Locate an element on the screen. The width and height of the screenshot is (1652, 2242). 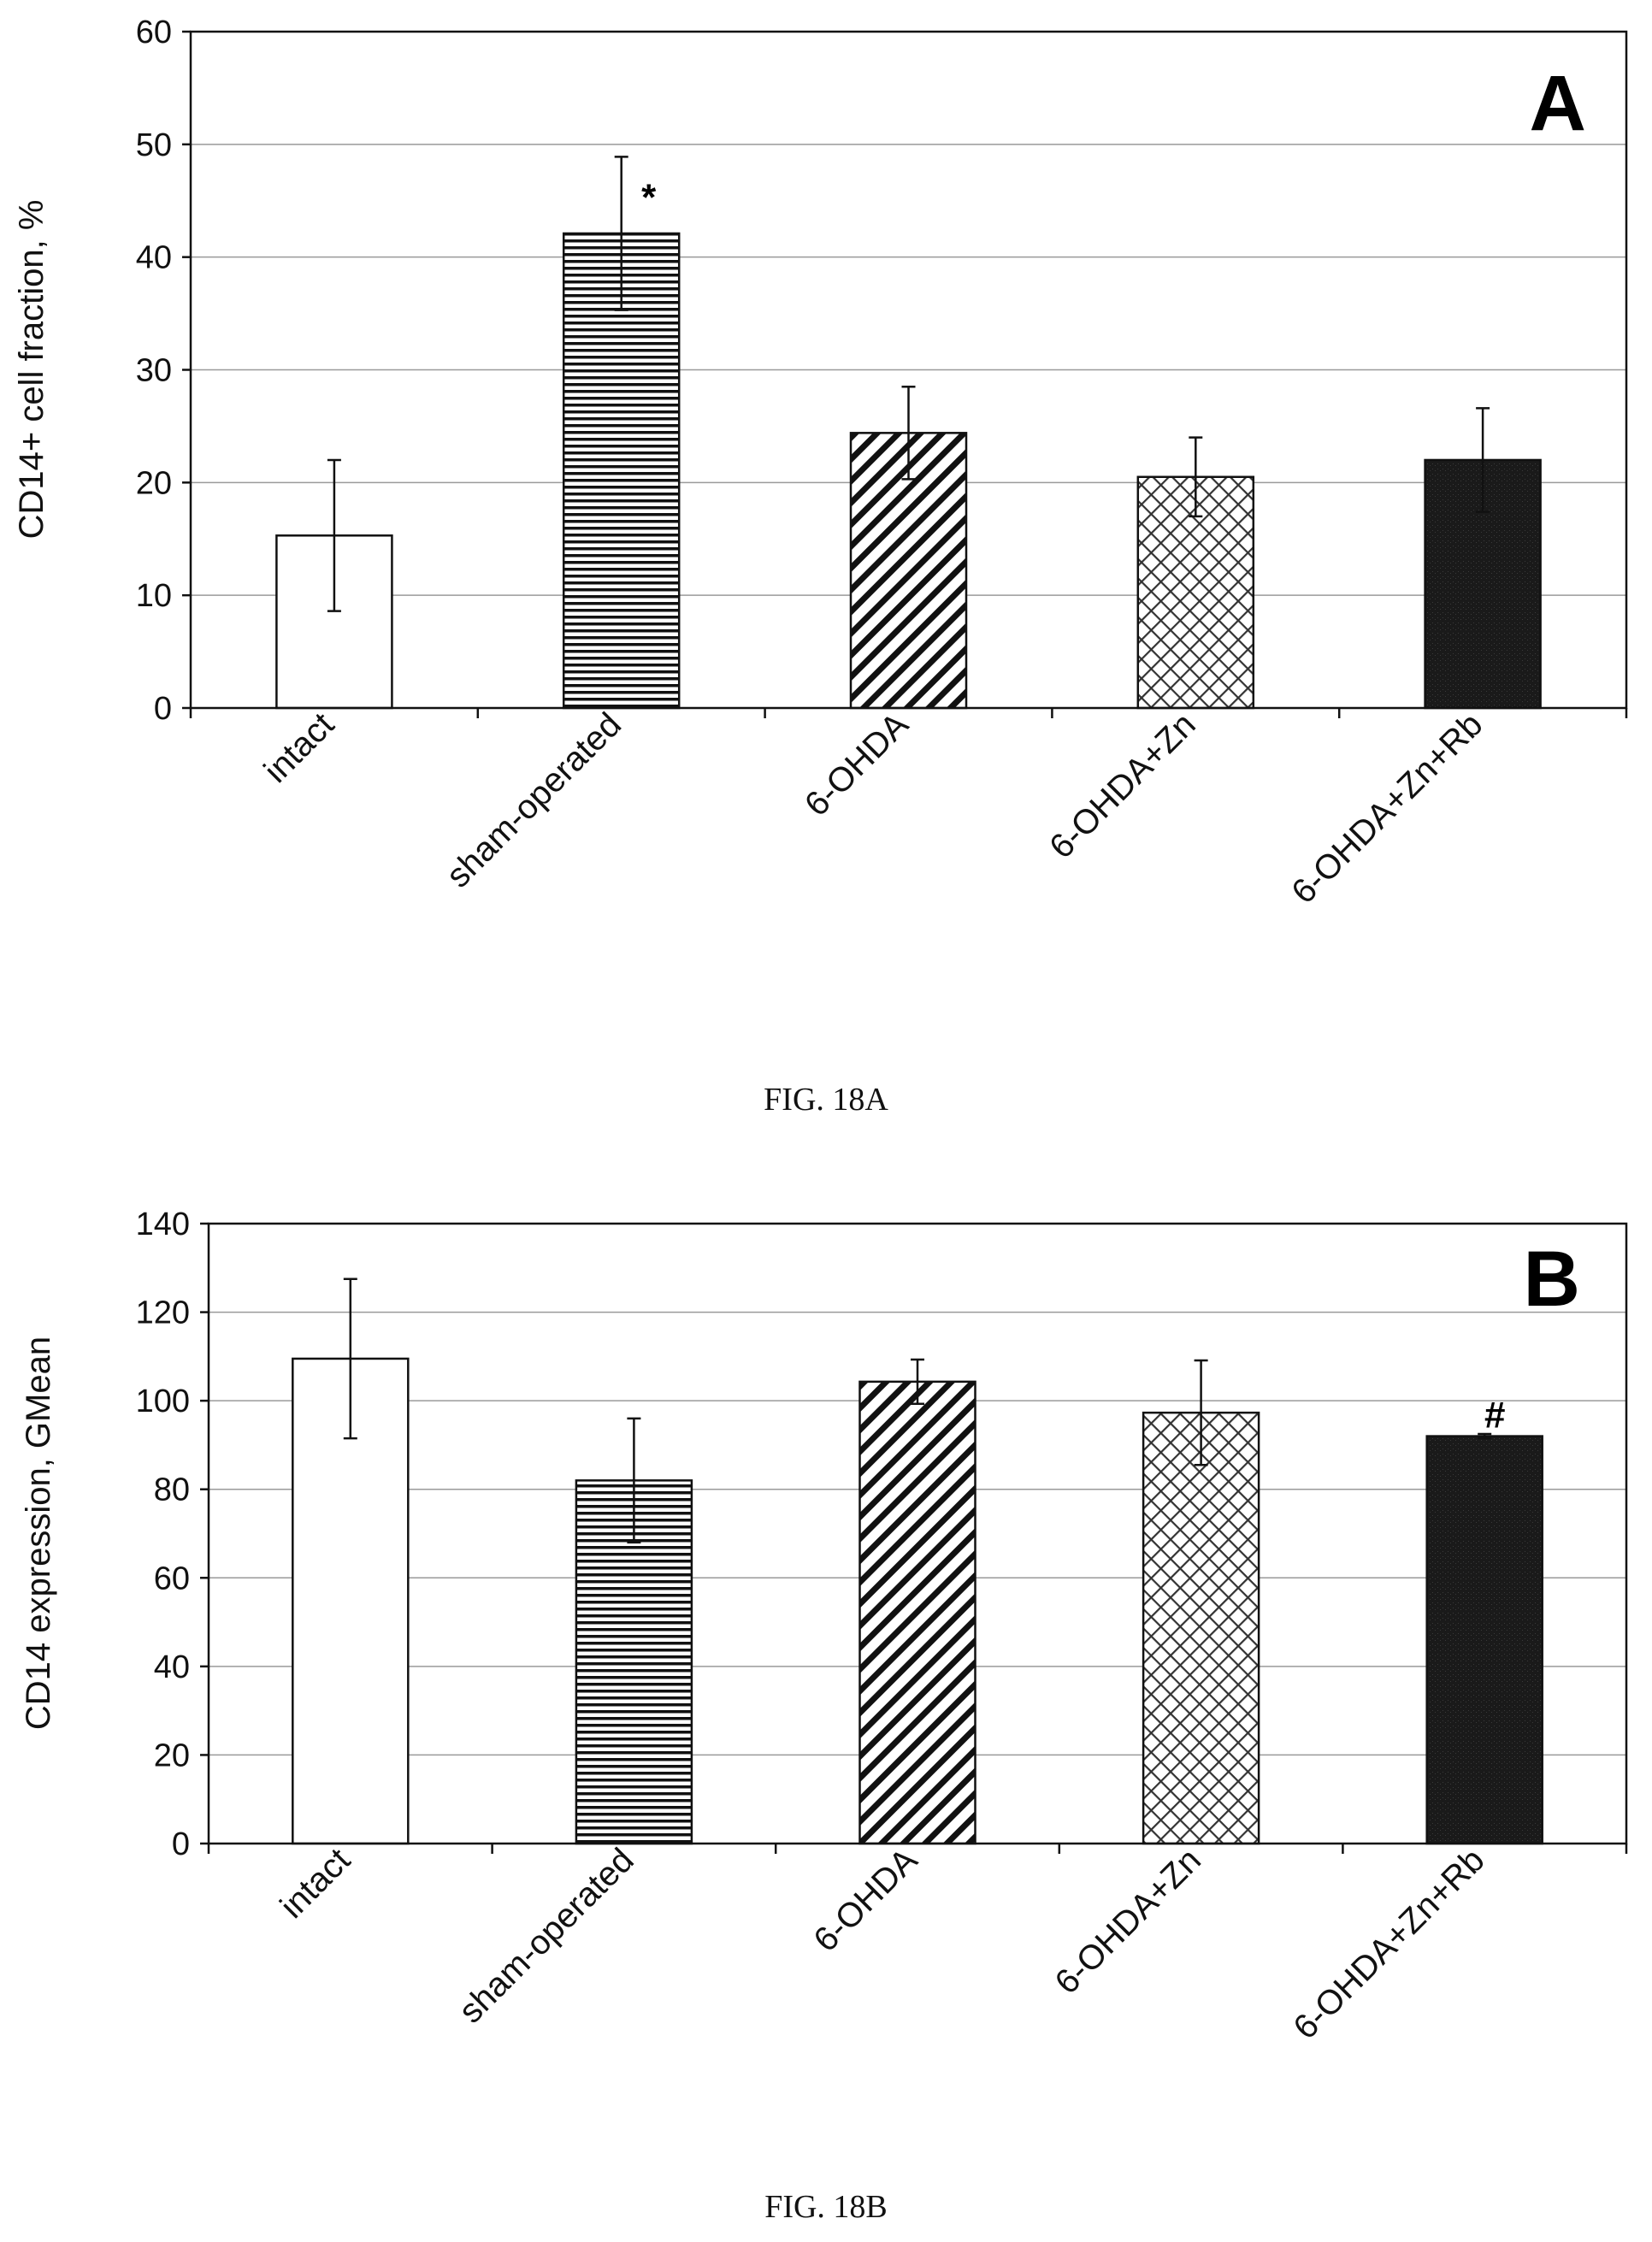
significance-mark-b: # is located at coordinates (1494, 1416).